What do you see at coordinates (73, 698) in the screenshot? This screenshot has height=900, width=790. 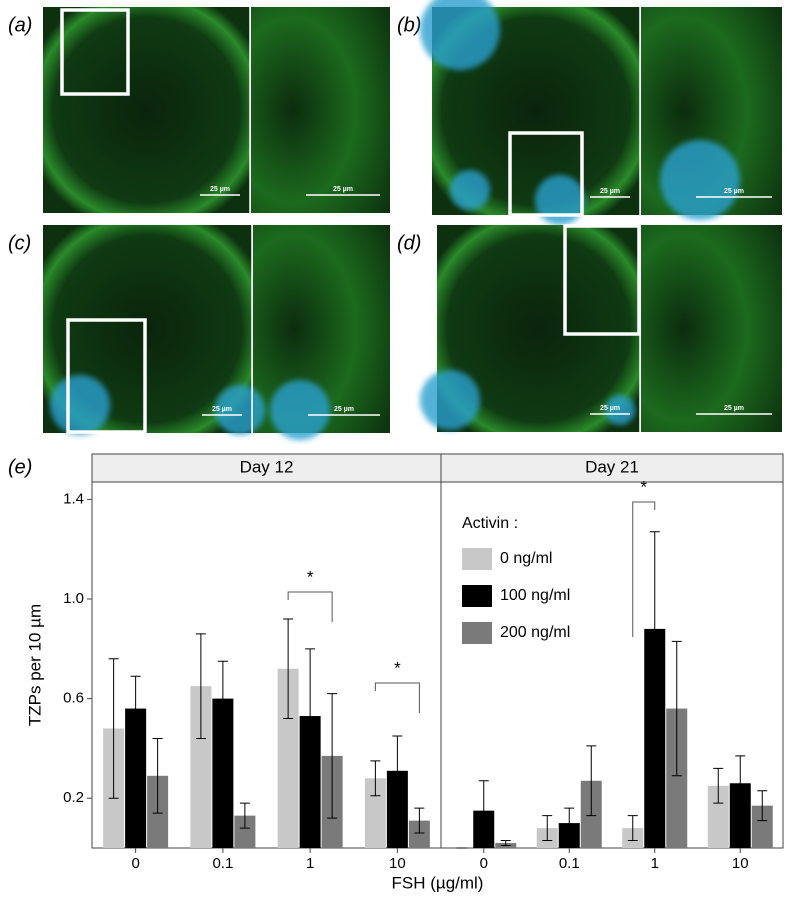 I see `y-tick-label: 0.6` at bounding box center [73, 698].